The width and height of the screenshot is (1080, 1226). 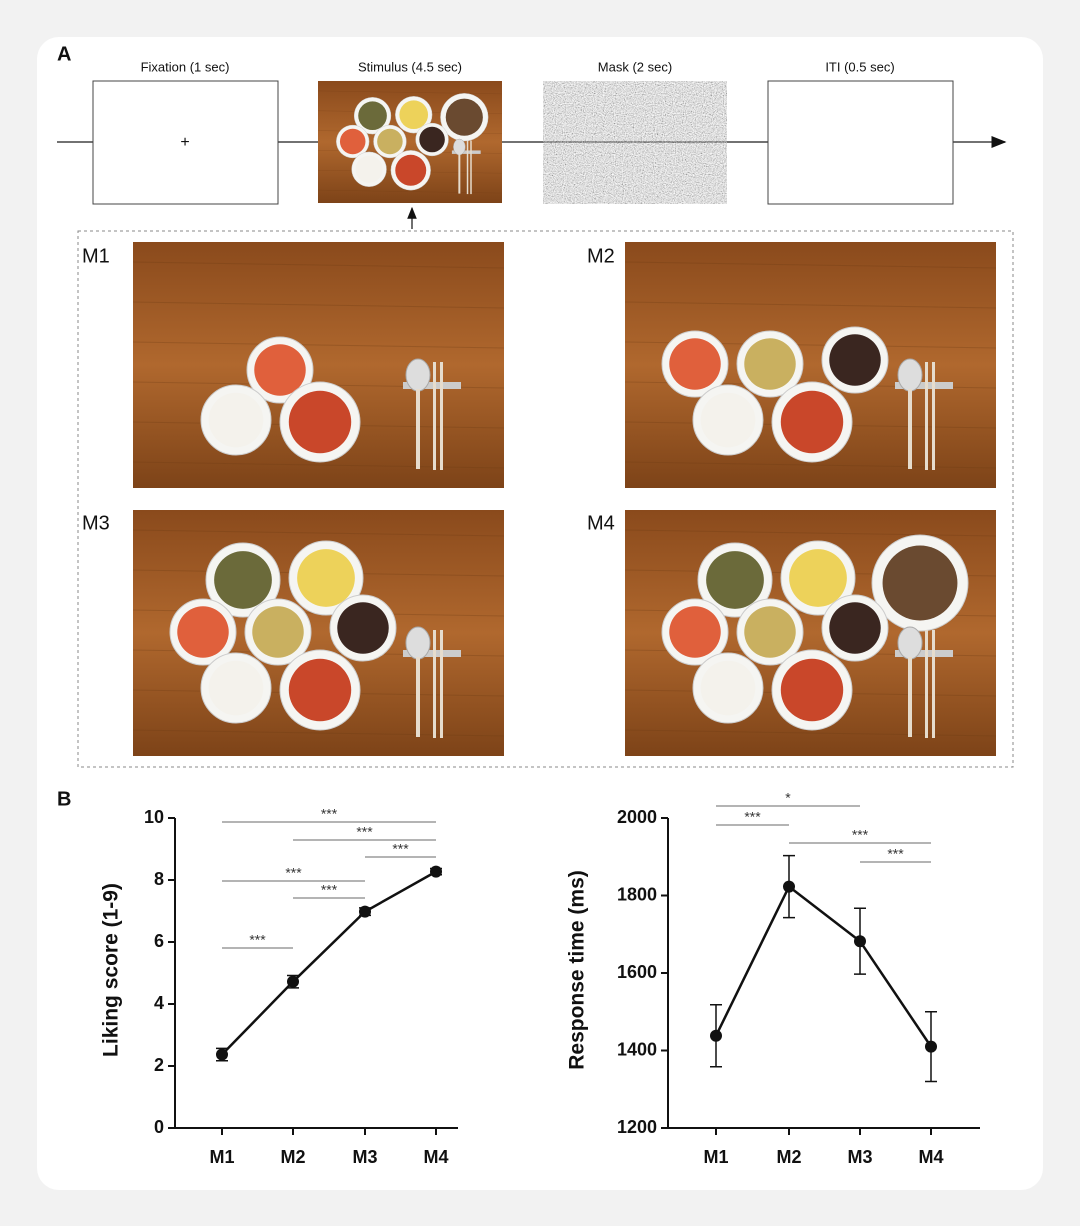 I want to click on y-tick-label: 10, so click(x=154, y=817).